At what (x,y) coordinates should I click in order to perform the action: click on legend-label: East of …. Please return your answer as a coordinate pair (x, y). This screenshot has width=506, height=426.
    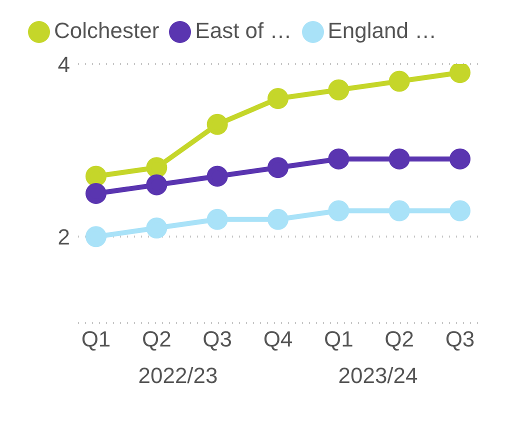
    Looking at the image, I should click on (243, 30).